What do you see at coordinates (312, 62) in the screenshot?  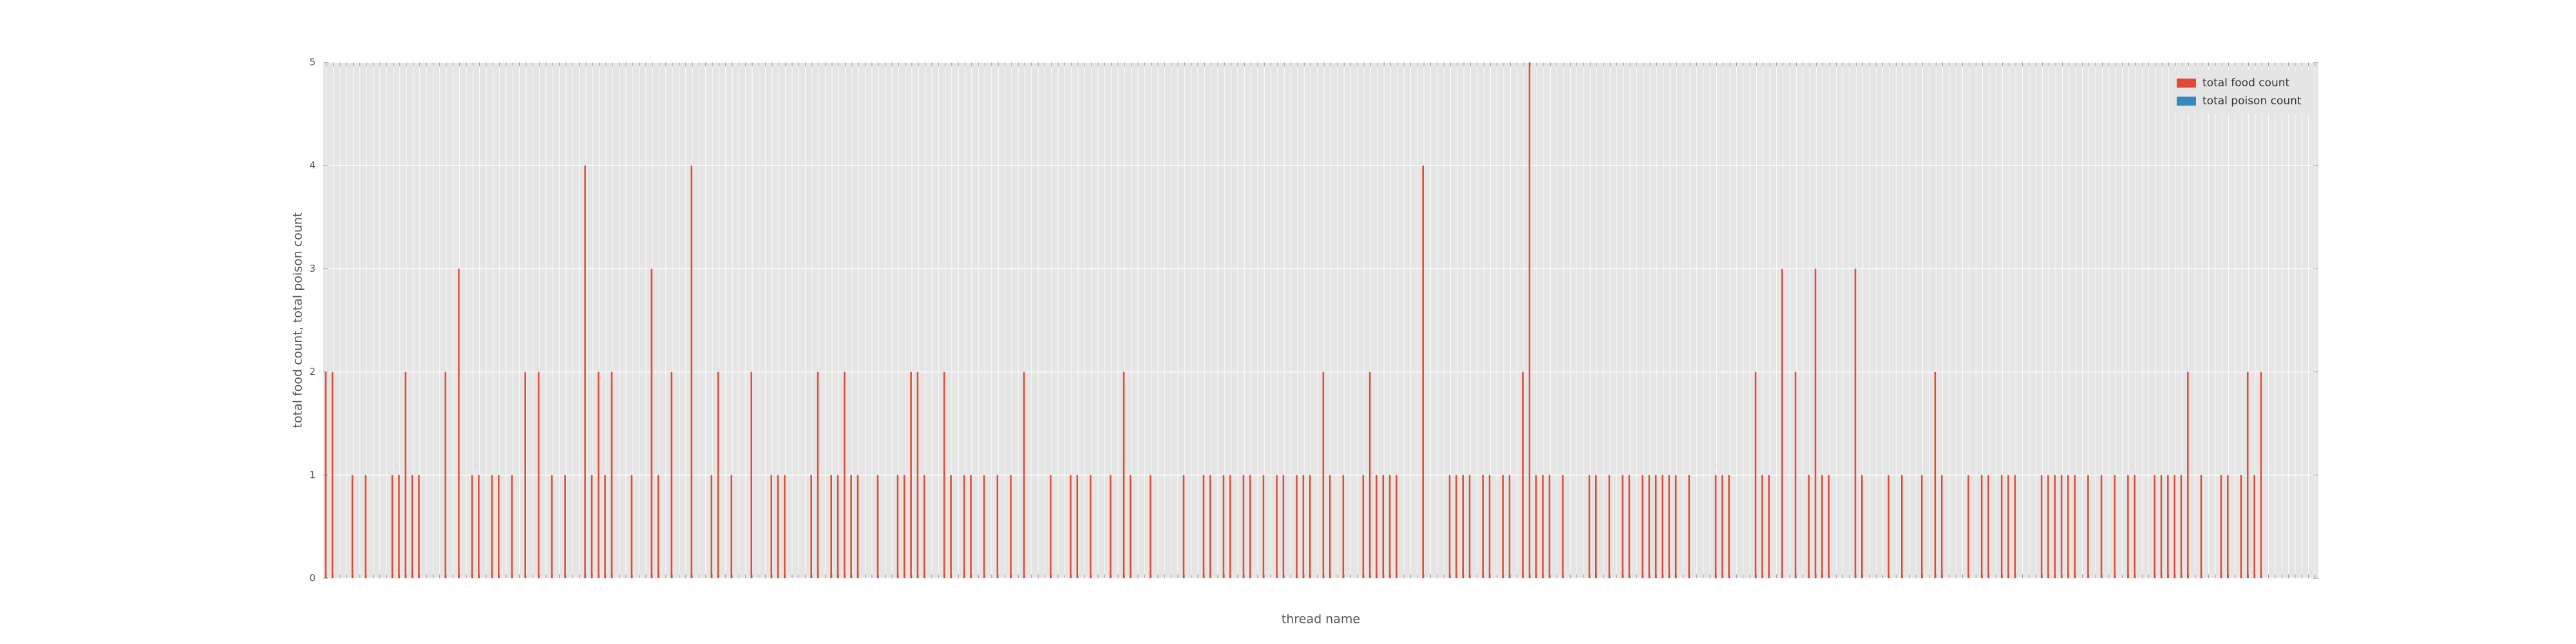 I see `y-tick-label: 5` at bounding box center [312, 62].